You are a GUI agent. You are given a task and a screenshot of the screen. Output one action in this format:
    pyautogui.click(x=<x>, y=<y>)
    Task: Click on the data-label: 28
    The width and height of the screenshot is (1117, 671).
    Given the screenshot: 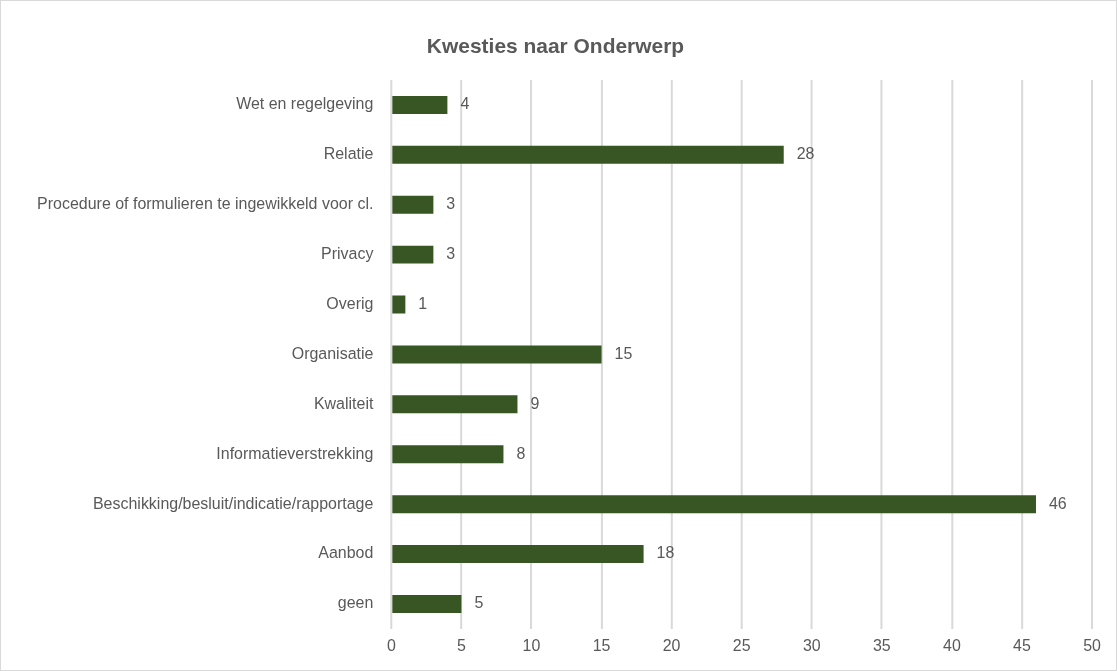 What is the action you would take?
    pyautogui.click(x=805, y=154)
    